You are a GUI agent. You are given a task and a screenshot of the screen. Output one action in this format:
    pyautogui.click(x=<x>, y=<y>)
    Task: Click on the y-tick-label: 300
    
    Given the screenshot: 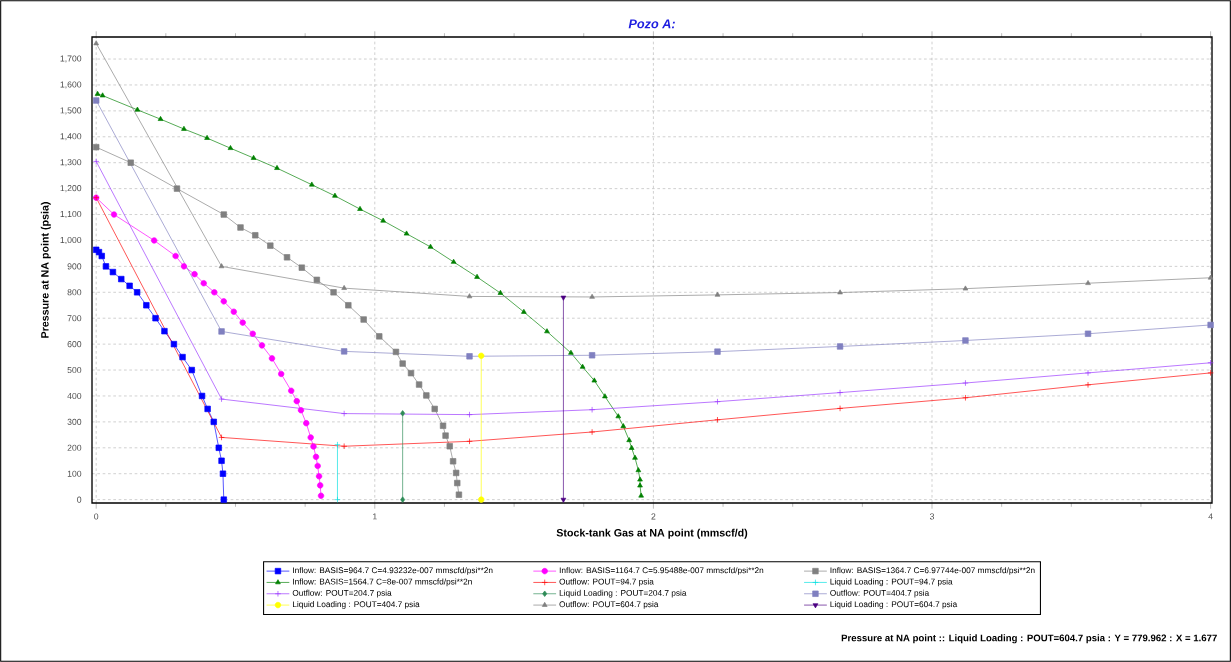 What is the action you would take?
    pyautogui.click(x=74, y=421)
    